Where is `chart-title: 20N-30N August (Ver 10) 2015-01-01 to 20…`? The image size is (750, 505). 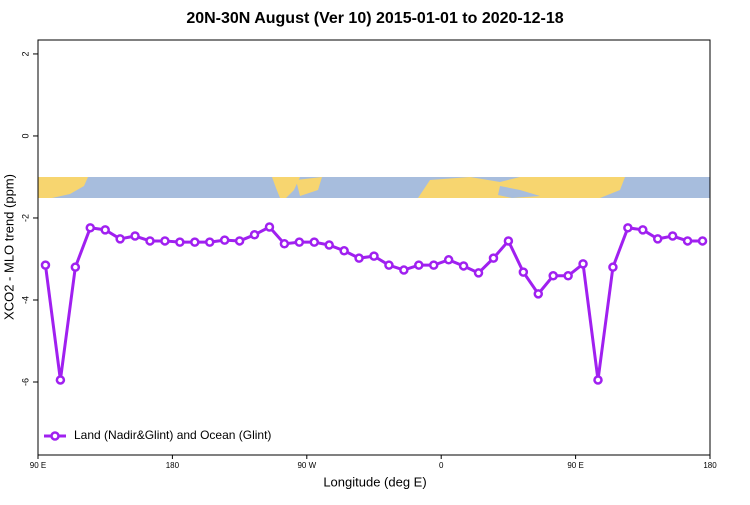 chart-title: 20N-30N August (Ver 10) 2015-01-01 to 20… is located at coordinates (374, 18).